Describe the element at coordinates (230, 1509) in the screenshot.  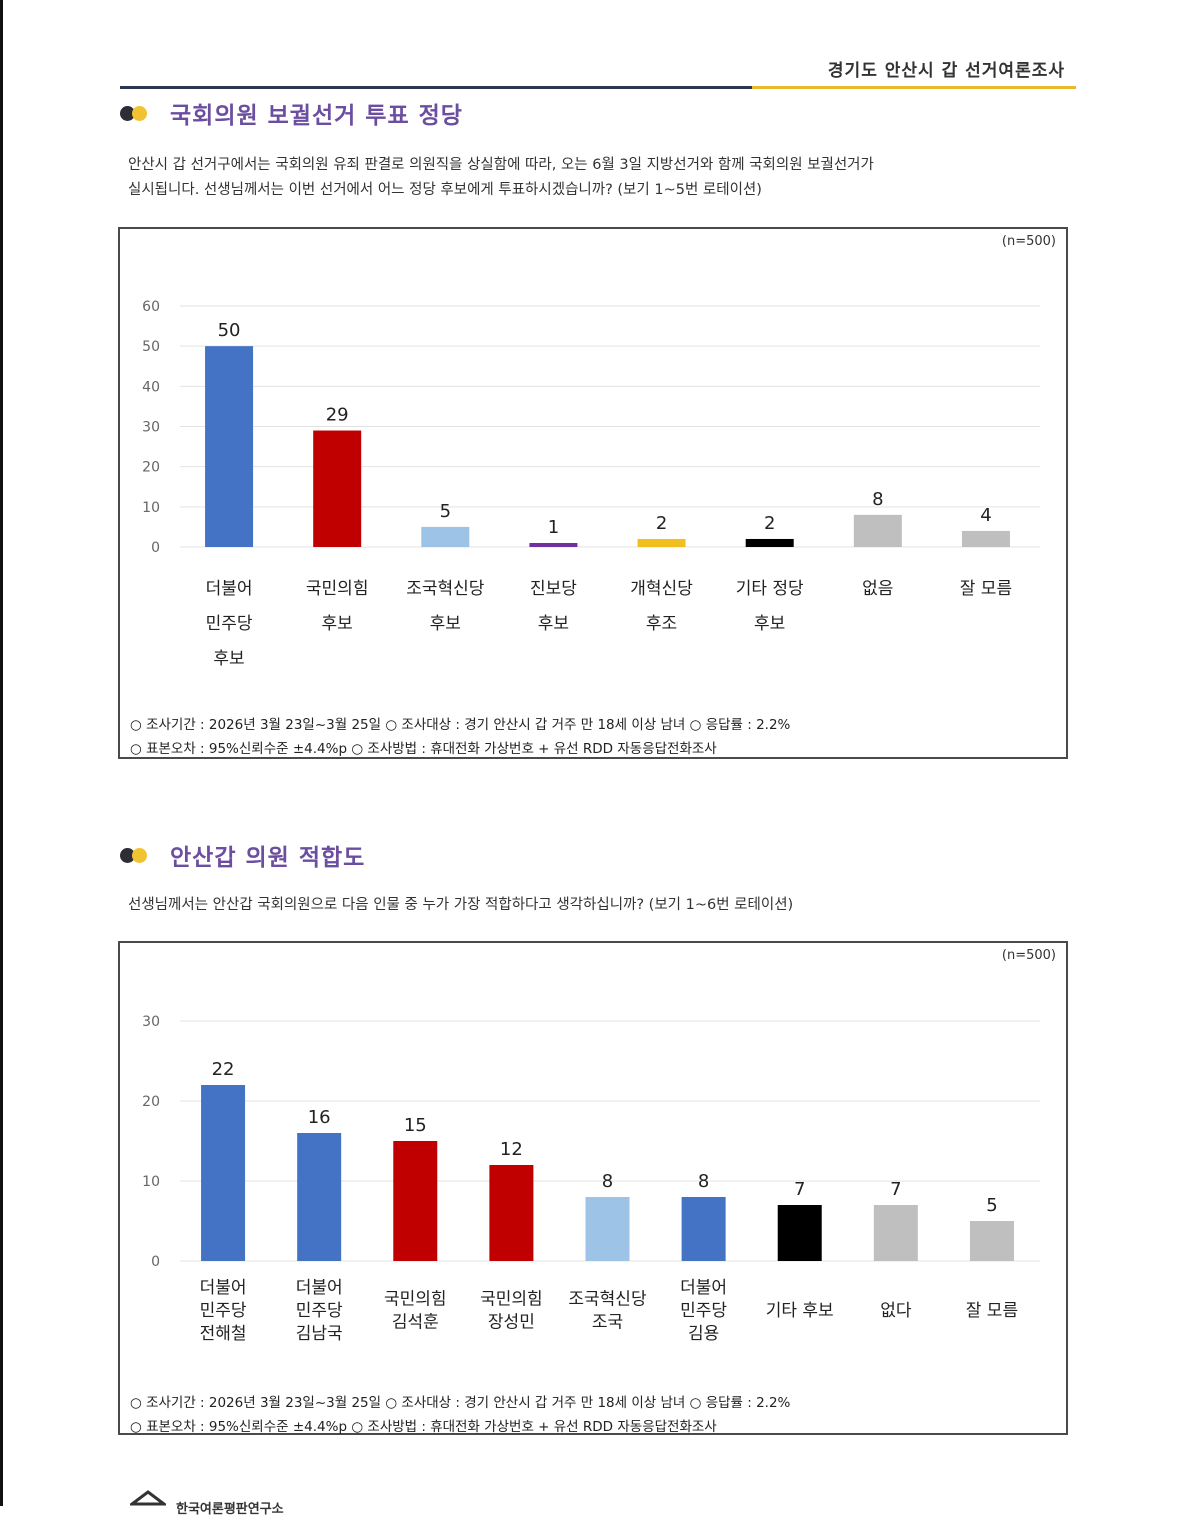
I see `footer-organization: 한국여론평판연구소` at that location.